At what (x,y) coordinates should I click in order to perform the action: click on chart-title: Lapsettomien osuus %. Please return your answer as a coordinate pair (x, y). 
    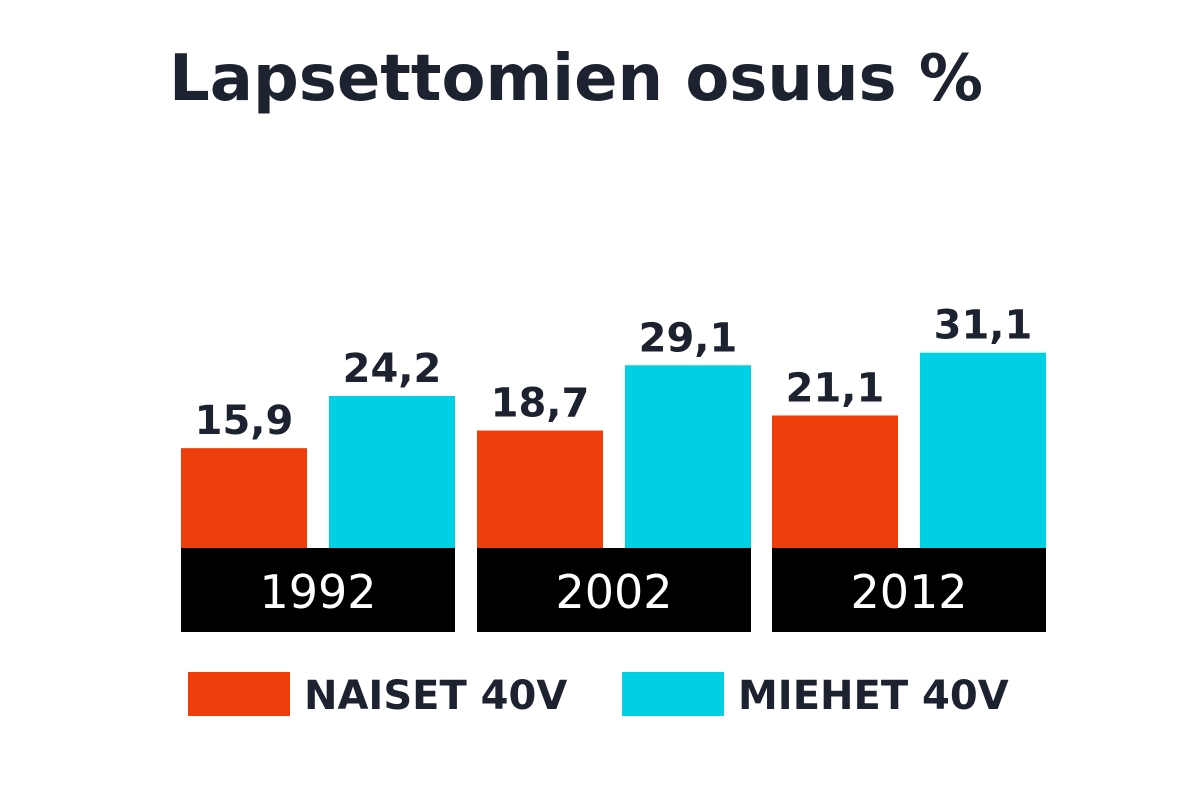
    Looking at the image, I should click on (576, 79).